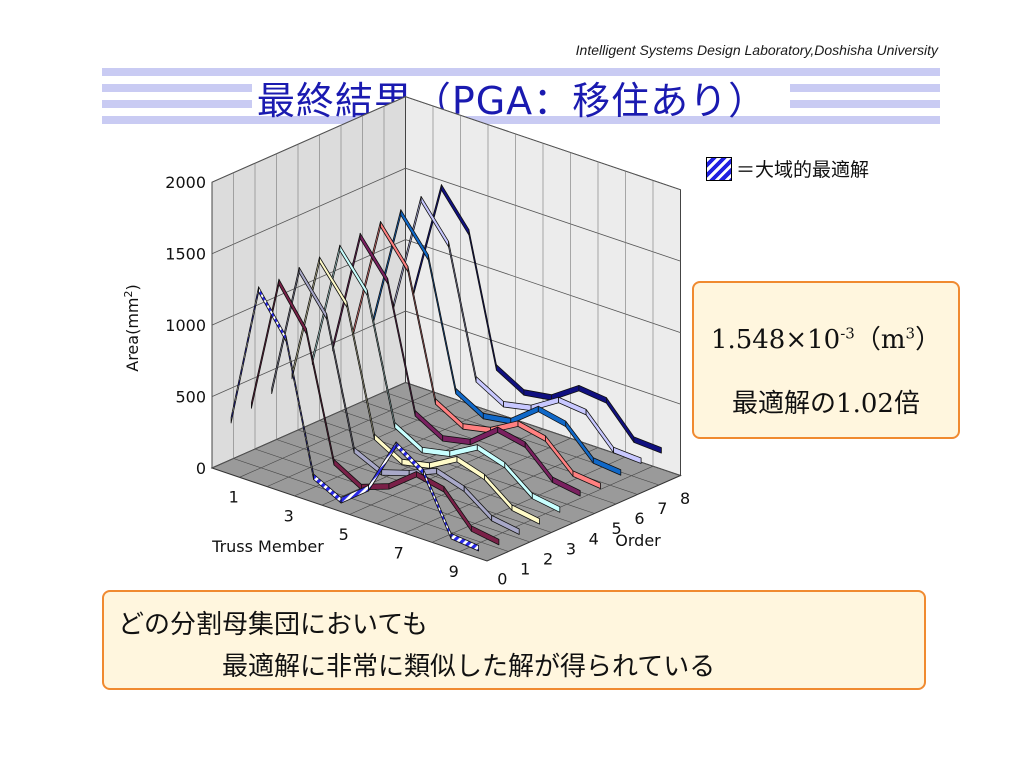 The image size is (1024, 772). What do you see at coordinates (928, 340) in the screenshot?
I see `result-unit-close: ）` at bounding box center [928, 340].